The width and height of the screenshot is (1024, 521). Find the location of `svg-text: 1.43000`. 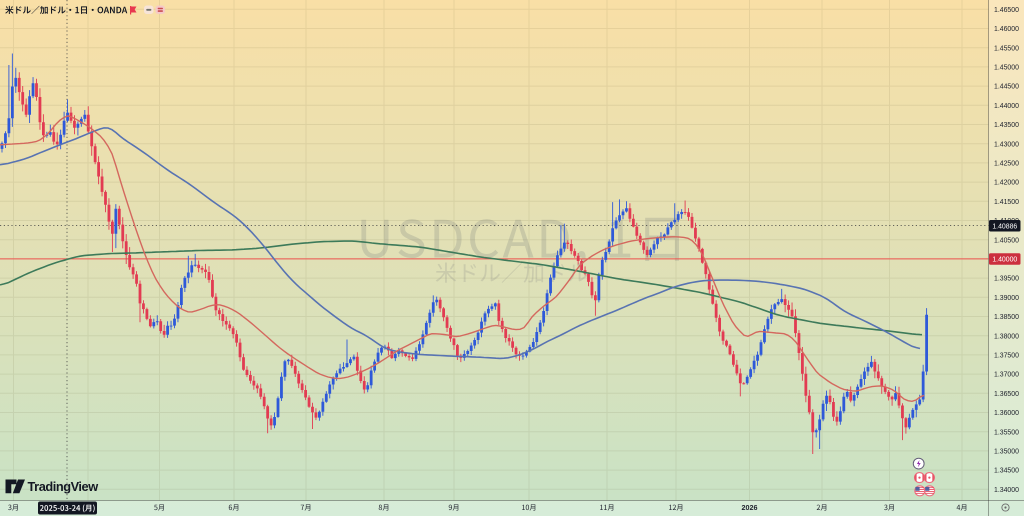

svg-text: 1.43000 is located at coordinates (1006, 144).